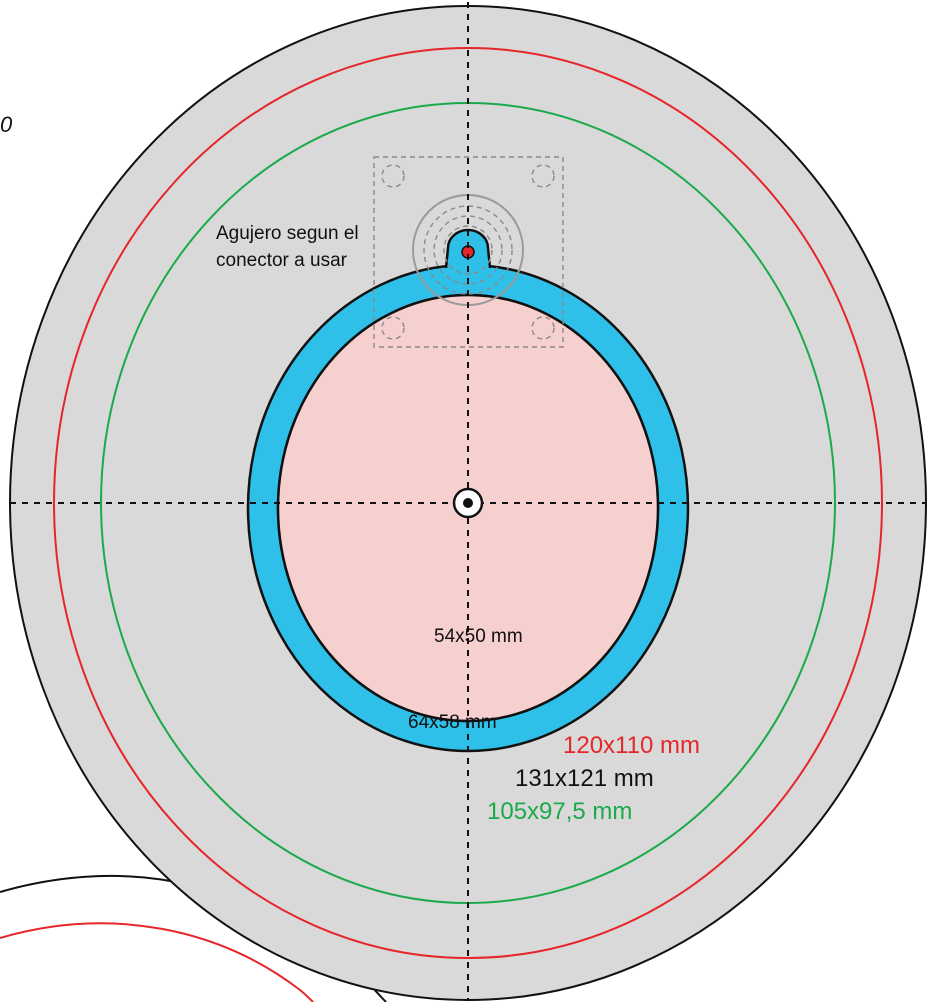  What do you see at coordinates (282, 260) in the screenshot?
I see `connector-hole-label-line2: conector a usar` at bounding box center [282, 260].